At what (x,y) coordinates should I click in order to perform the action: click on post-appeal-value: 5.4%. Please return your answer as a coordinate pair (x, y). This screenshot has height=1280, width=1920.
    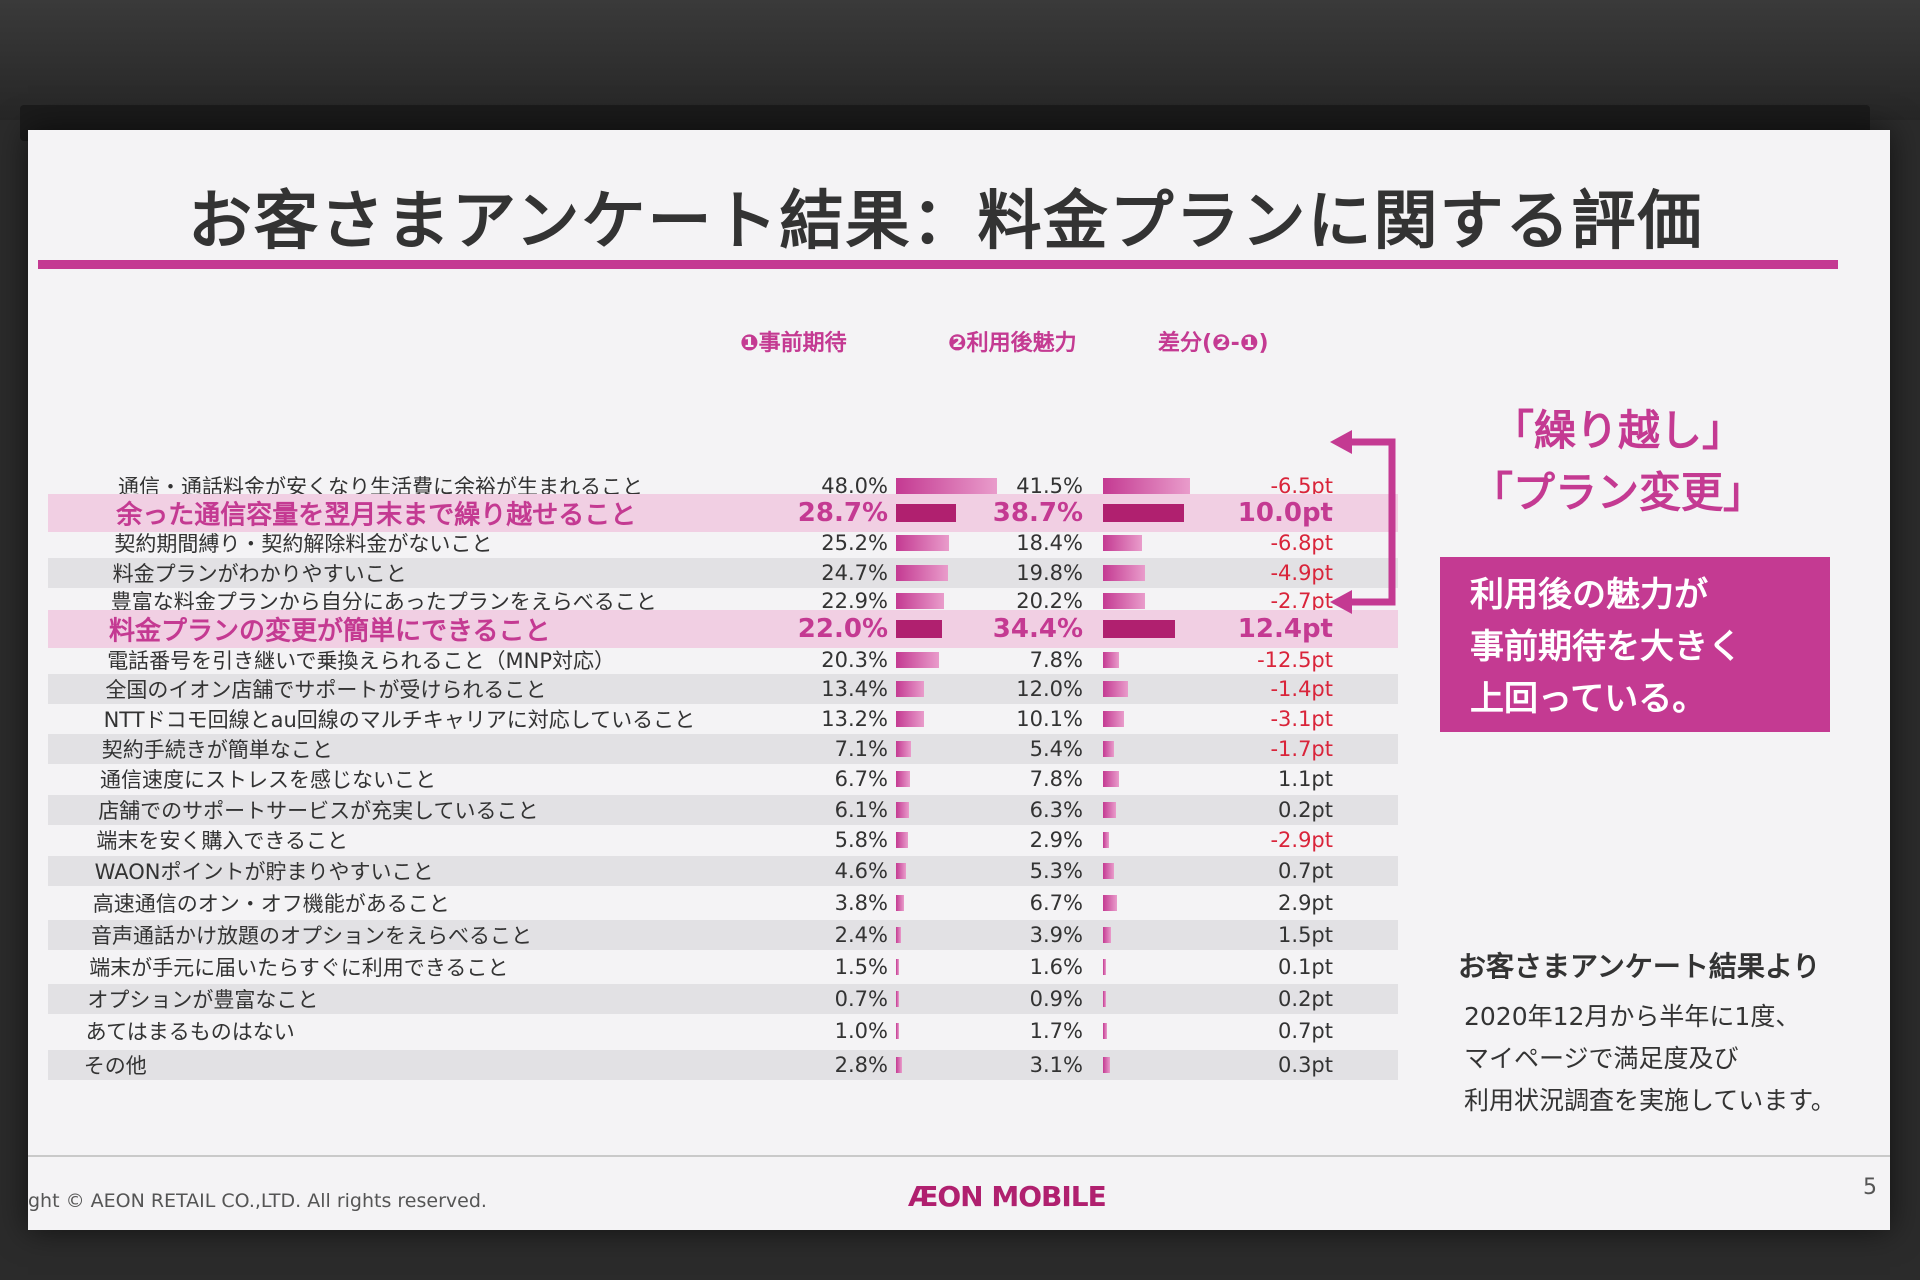
    Looking at the image, I should click on (1056, 749).